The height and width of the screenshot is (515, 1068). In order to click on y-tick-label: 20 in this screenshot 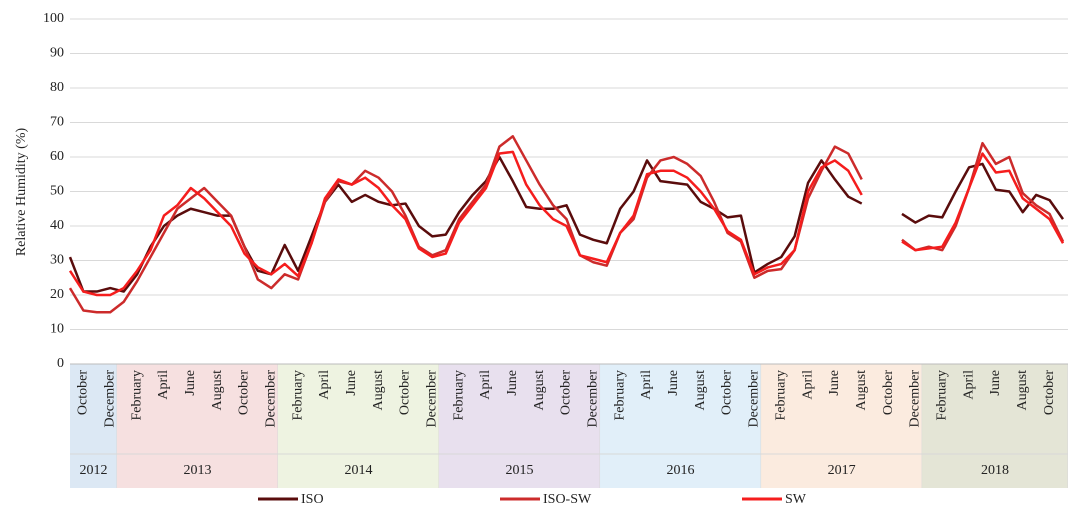, I will do `click(57, 294)`.